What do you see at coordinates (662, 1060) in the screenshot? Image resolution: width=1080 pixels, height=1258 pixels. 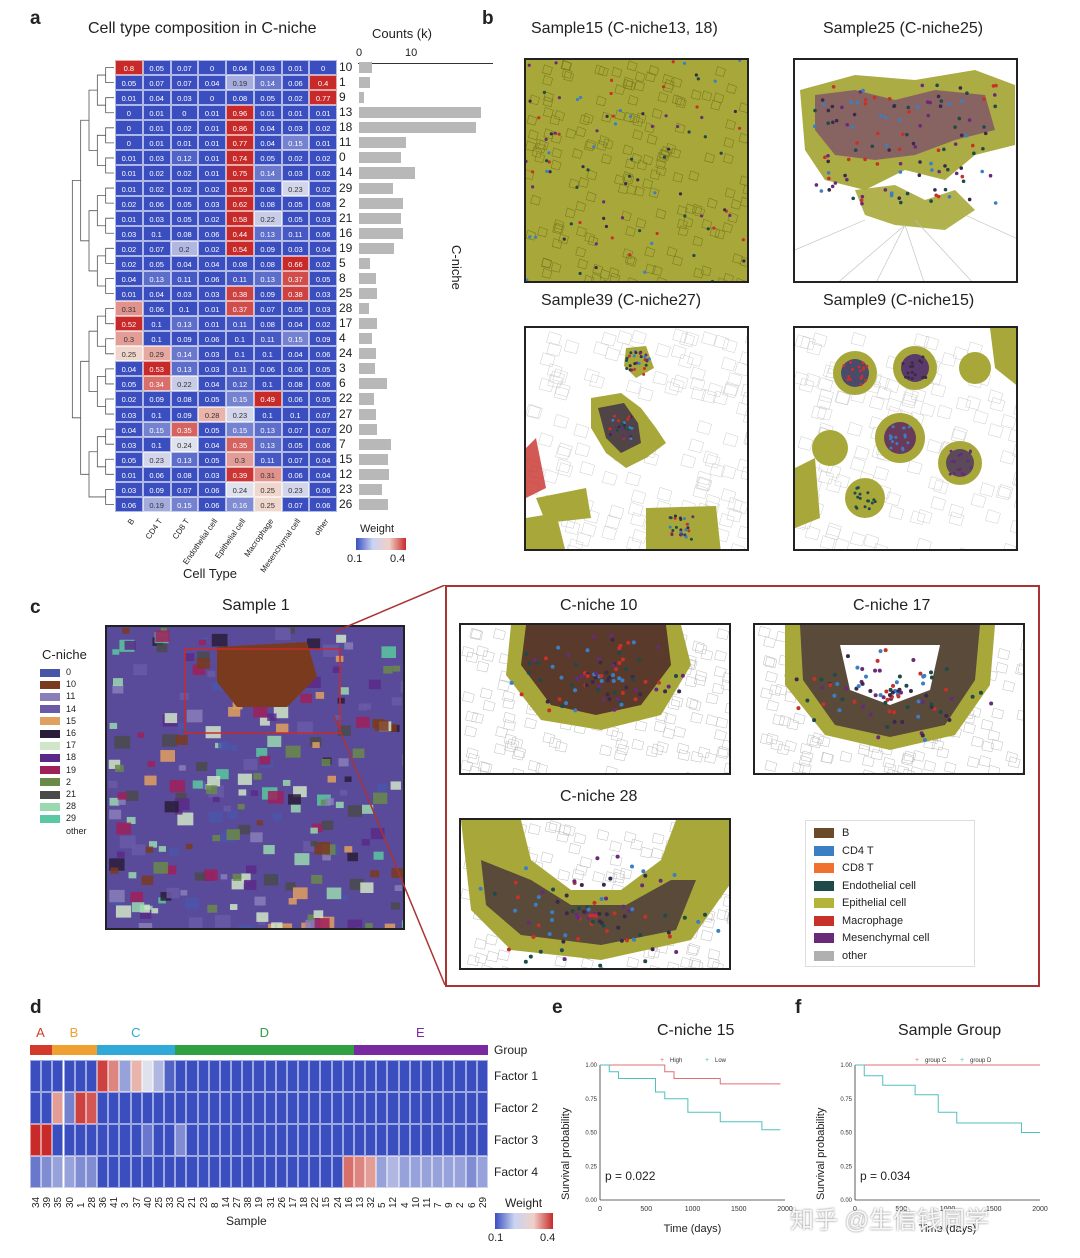 I see `km-legend-marker: +` at bounding box center [662, 1060].